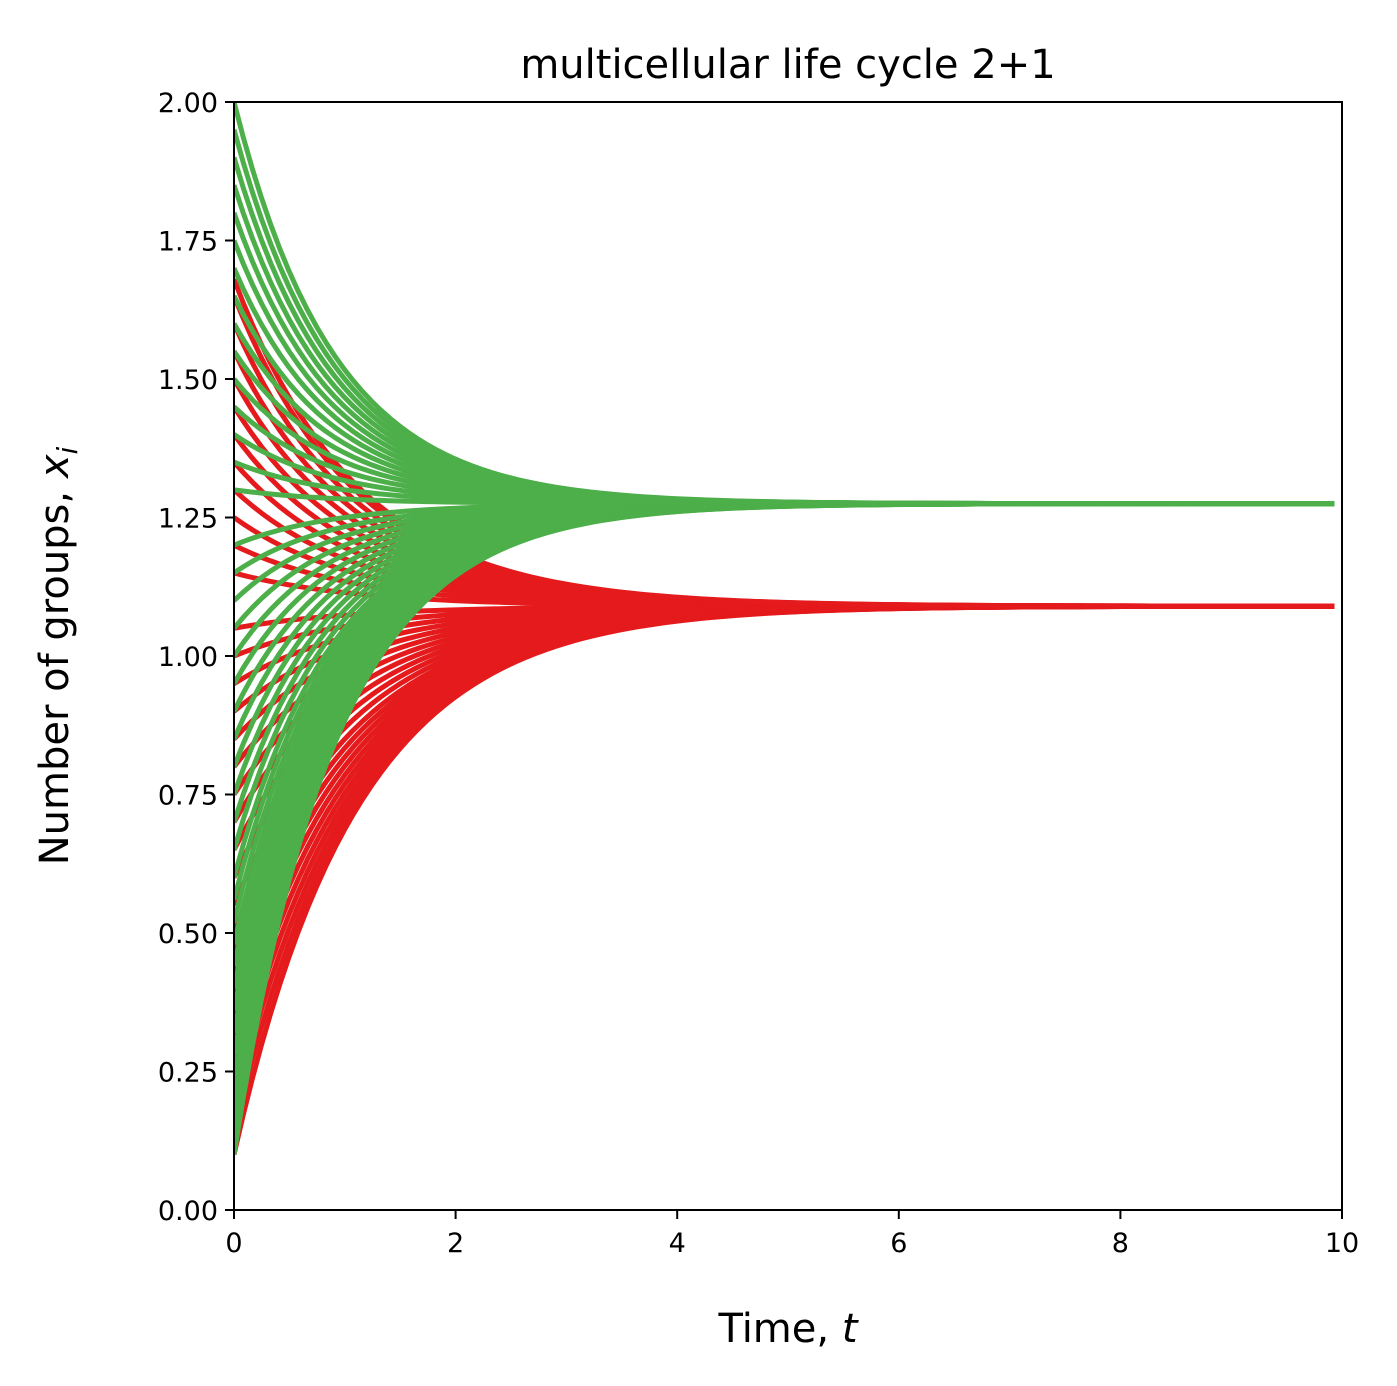 Image resolution: width=1397 pixels, height=1386 pixels. I want to click on y-axis-title-subscript: i, so click(67, 451).